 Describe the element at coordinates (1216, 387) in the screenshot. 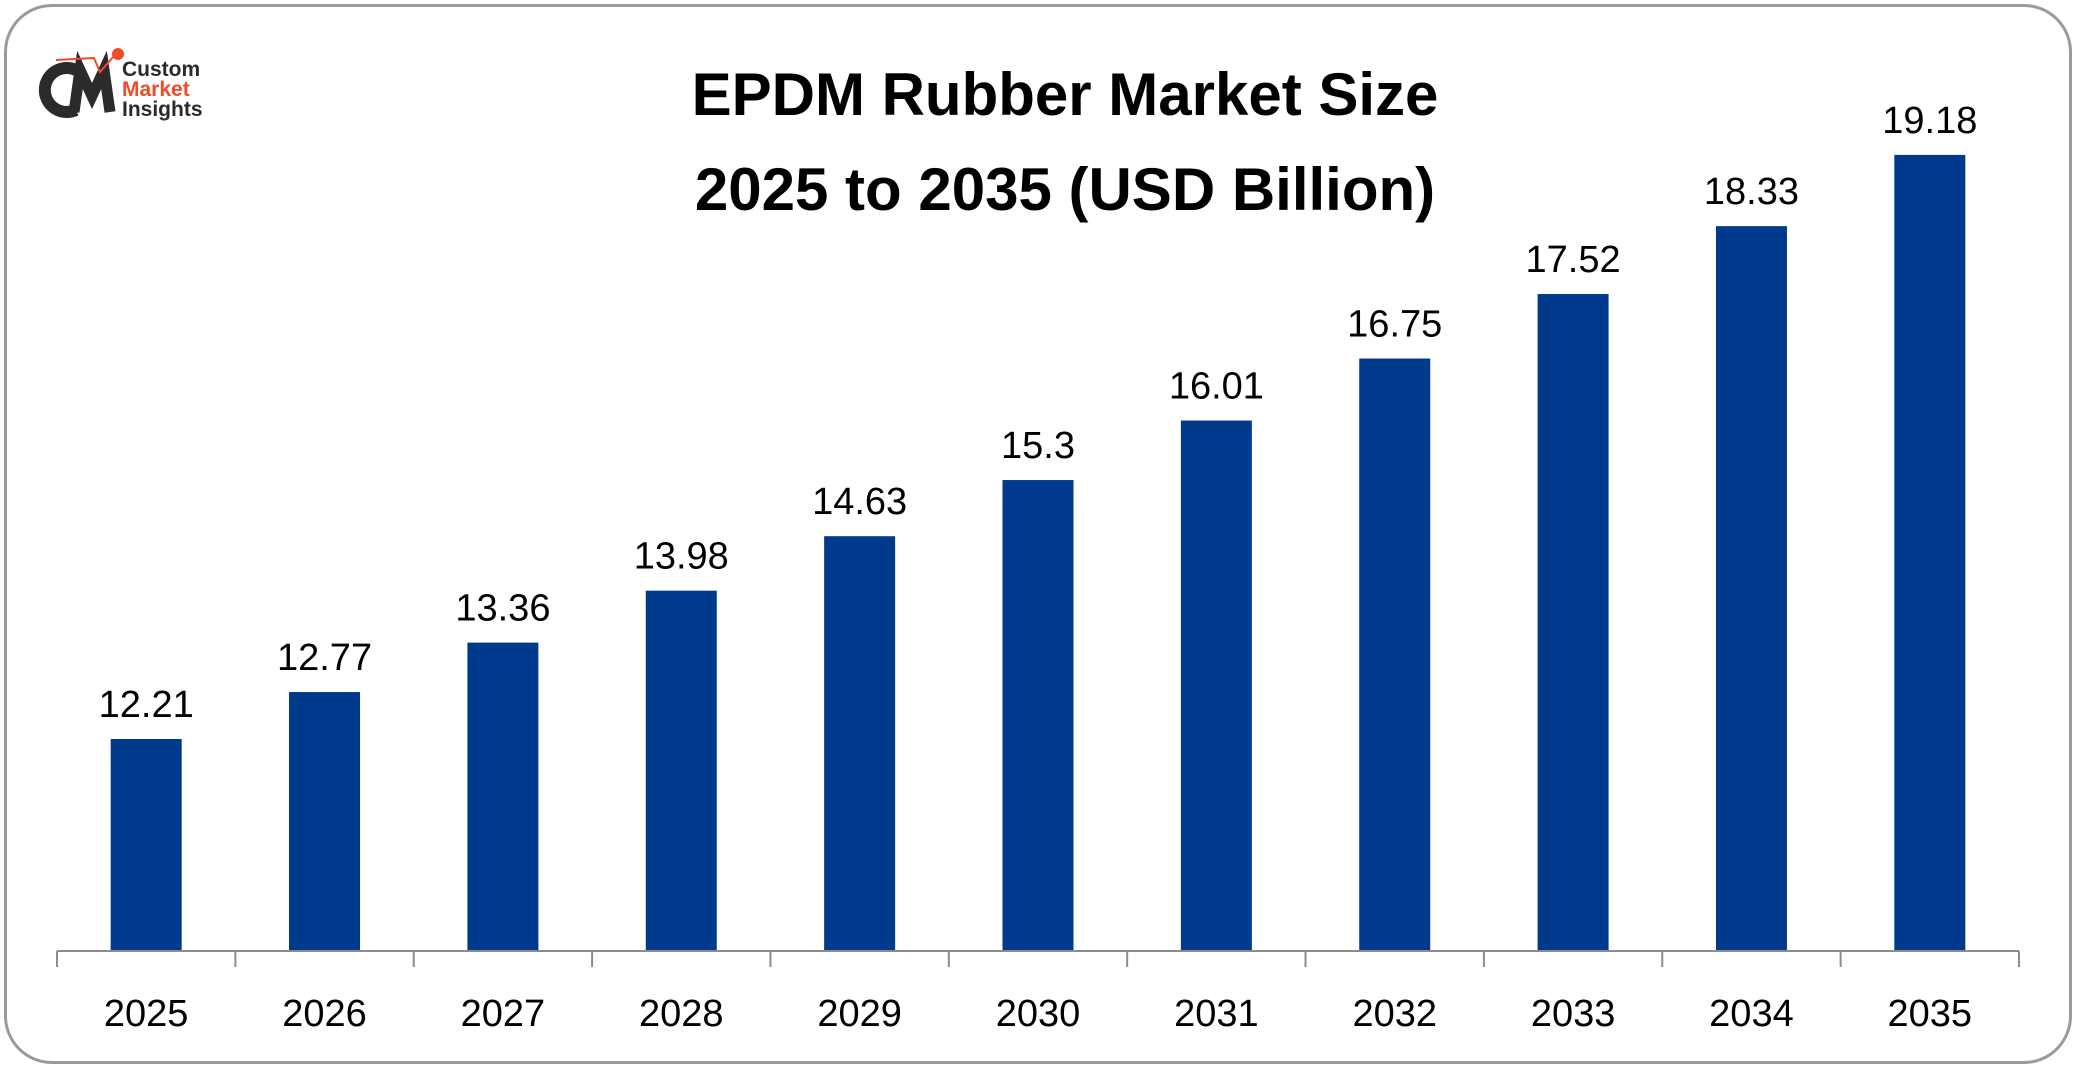

I see `data-label-2031: 16.01` at that location.